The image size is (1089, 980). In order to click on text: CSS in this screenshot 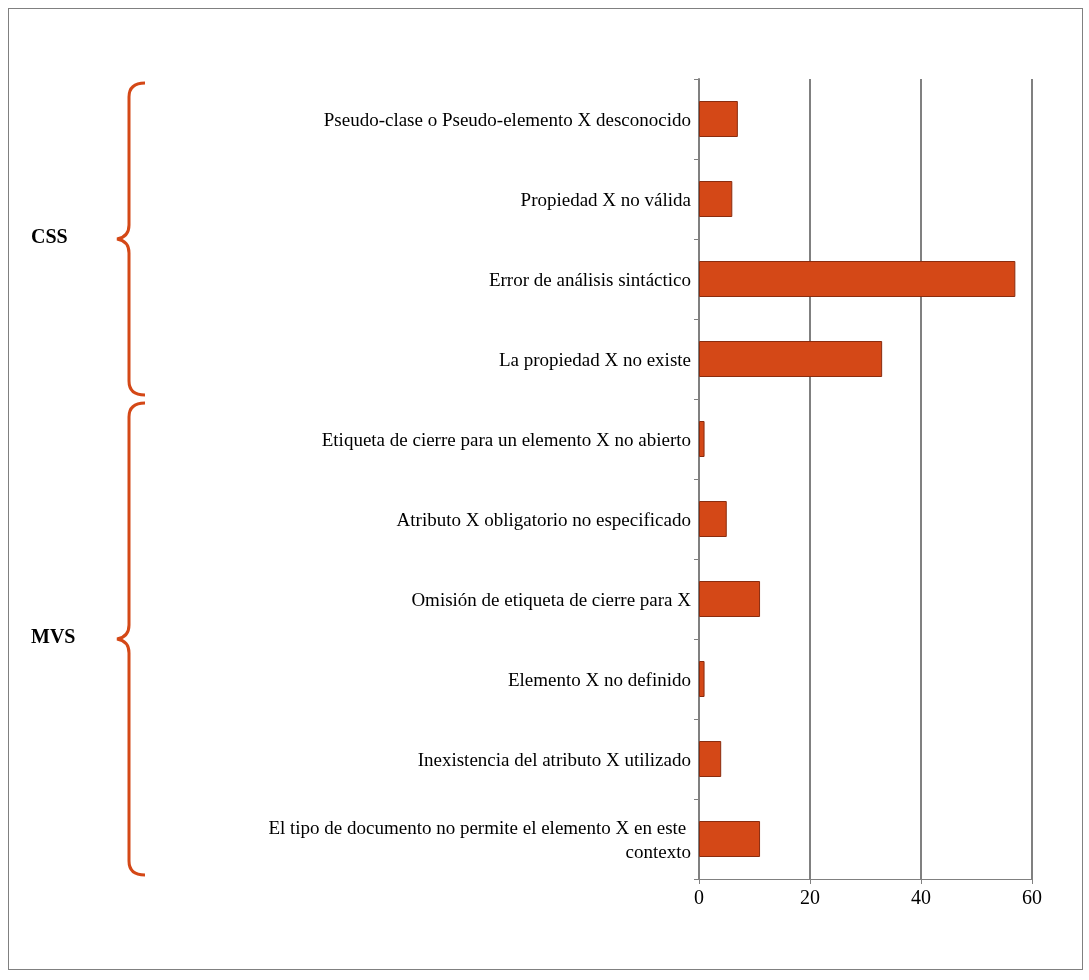, I will do `click(49, 236)`.